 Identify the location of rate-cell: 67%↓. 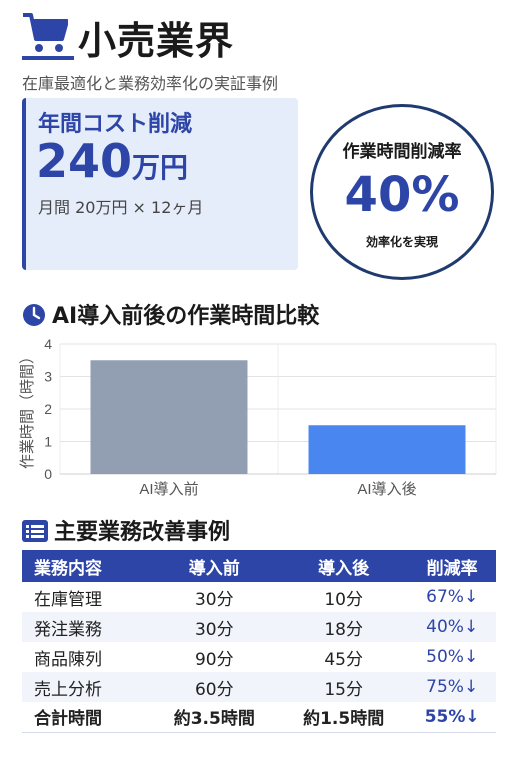
(452, 597).